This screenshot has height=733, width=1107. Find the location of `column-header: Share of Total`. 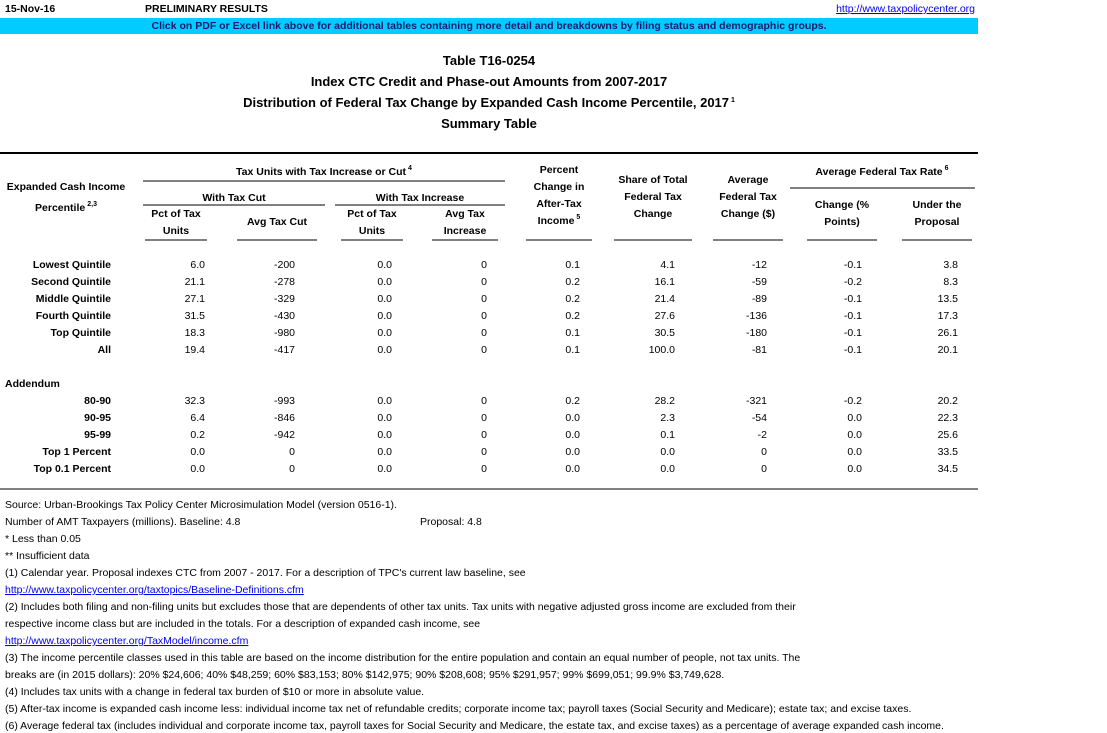

column-header: Share of Total is located at coordinates (652, 180).